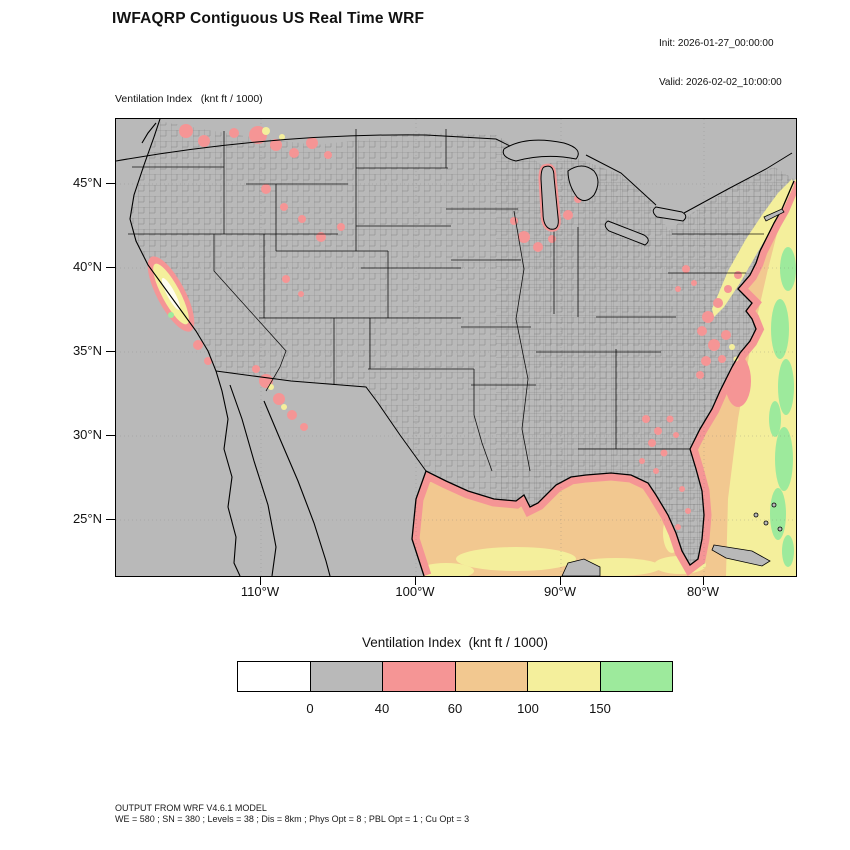  What do you see at coordinates (455, 642) in the screenshot?
I see `legend-title: Ventilation Index (knt ft / 1000)` at bounding box center [455, 642].